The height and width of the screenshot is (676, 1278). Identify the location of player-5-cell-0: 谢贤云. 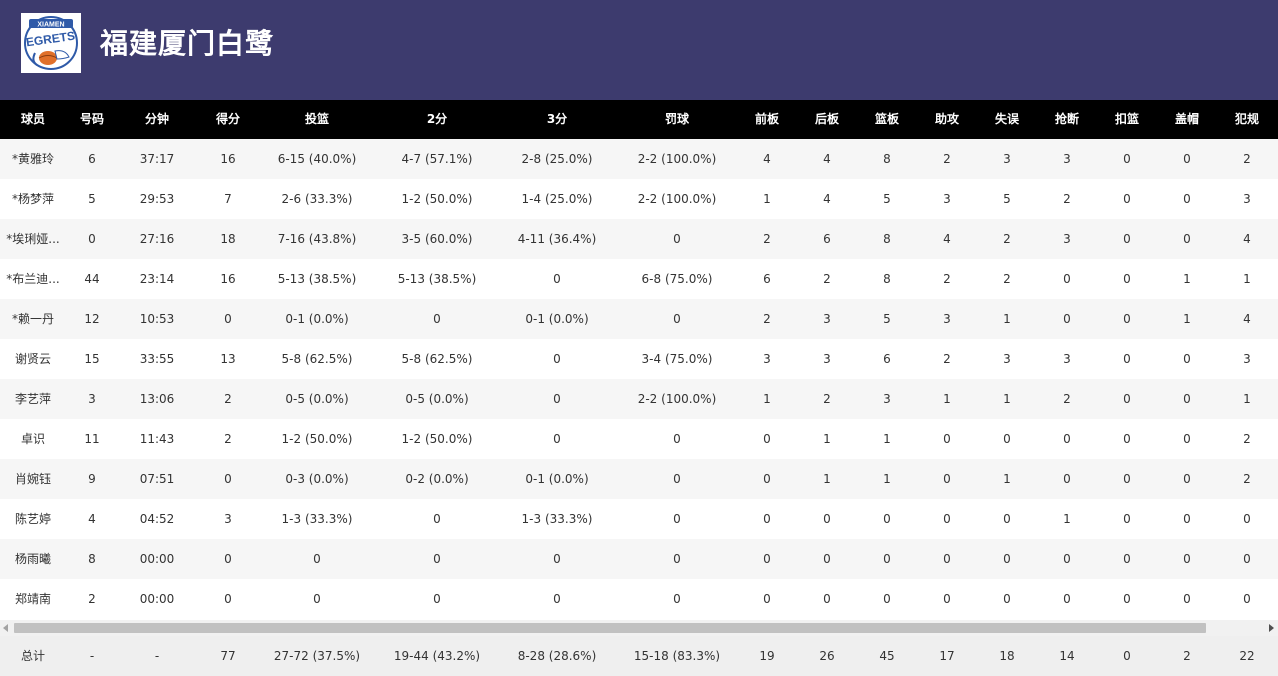
(32, 359).